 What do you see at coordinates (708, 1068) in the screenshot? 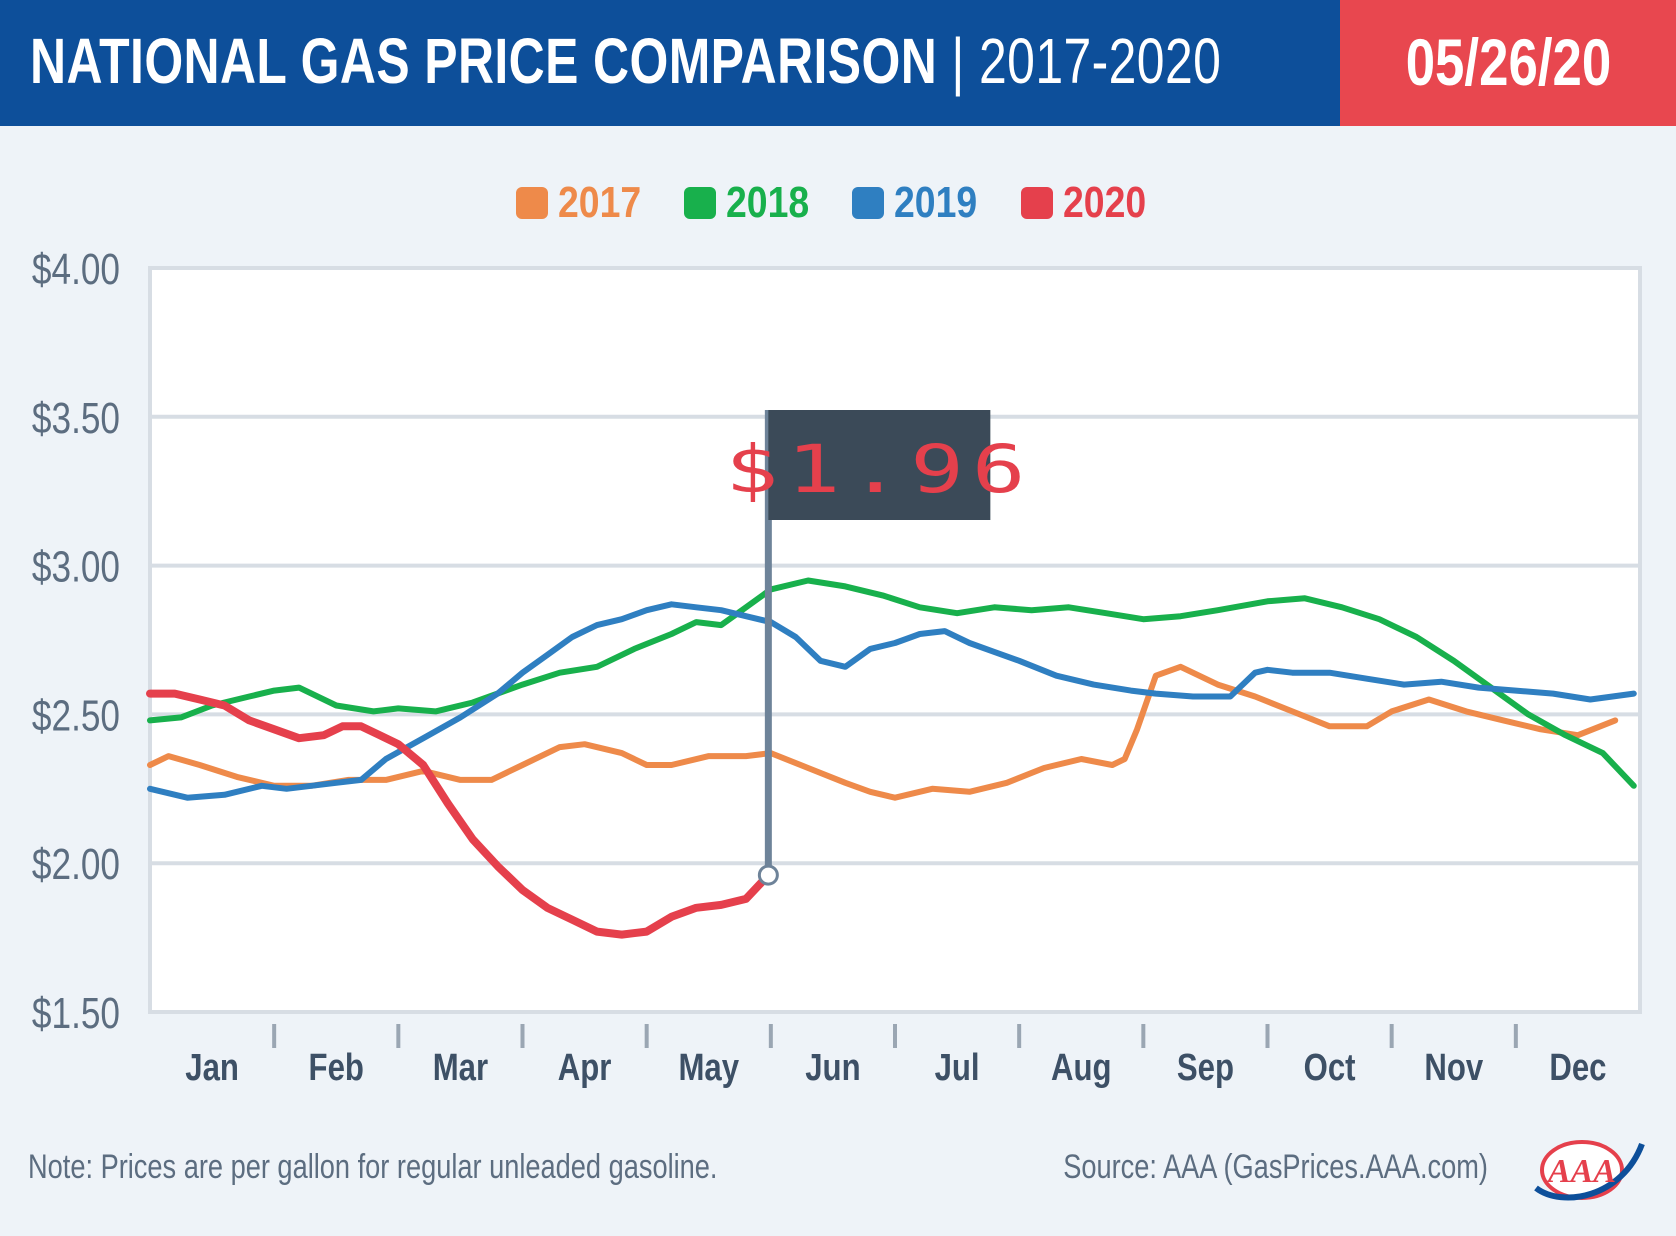
I see `x-tick-label: May` at bounding box center [708, 1068].